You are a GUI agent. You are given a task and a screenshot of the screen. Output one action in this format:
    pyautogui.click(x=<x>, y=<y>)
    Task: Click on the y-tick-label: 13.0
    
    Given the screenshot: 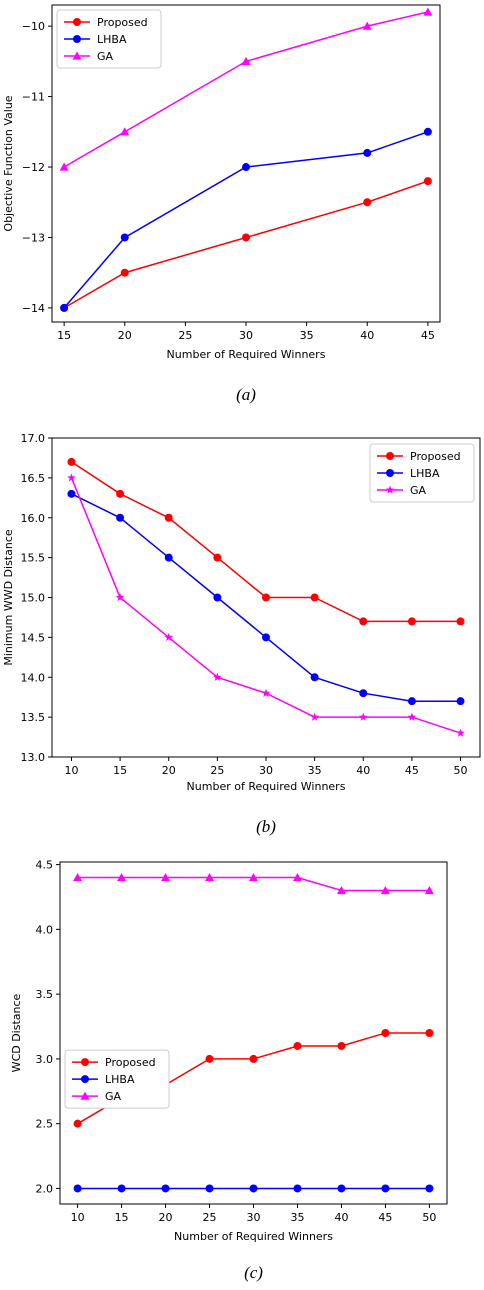 What is the action you would take?
    pyautogui.click(x=33, y=757)
    